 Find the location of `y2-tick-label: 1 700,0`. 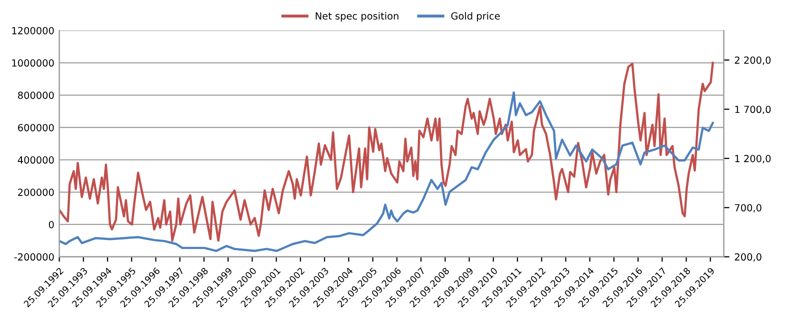

y2-tick-label: 1 700,0 is located at coordinates (753, 110).